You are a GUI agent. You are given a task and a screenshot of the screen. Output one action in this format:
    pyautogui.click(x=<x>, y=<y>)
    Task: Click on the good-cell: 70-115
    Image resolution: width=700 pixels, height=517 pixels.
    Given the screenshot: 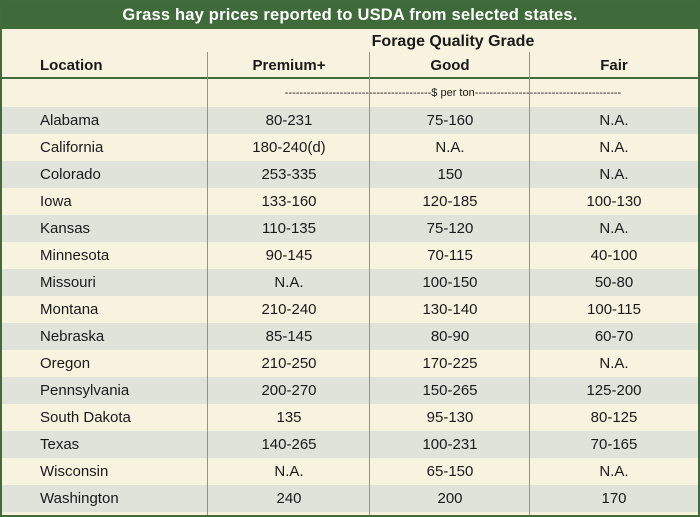 What is the action you would take?
    pyautogui.click(x=450, y=255)
    